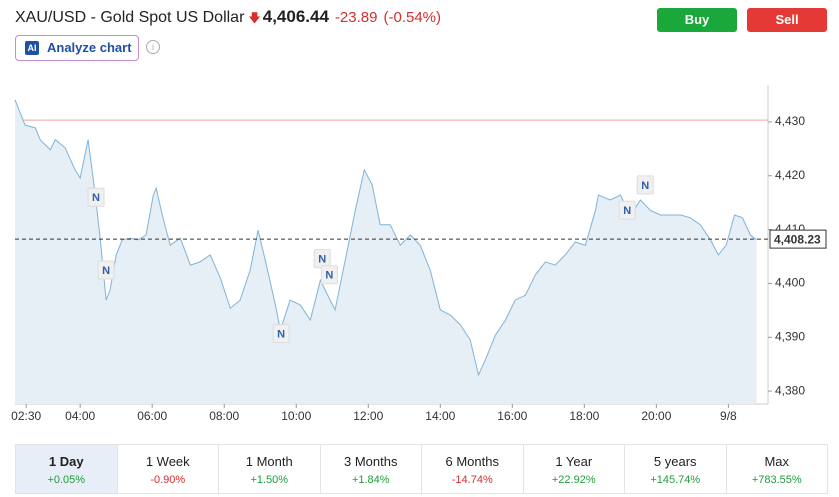  I want to click on y-tick-label: 4,380, so click(790, 390).